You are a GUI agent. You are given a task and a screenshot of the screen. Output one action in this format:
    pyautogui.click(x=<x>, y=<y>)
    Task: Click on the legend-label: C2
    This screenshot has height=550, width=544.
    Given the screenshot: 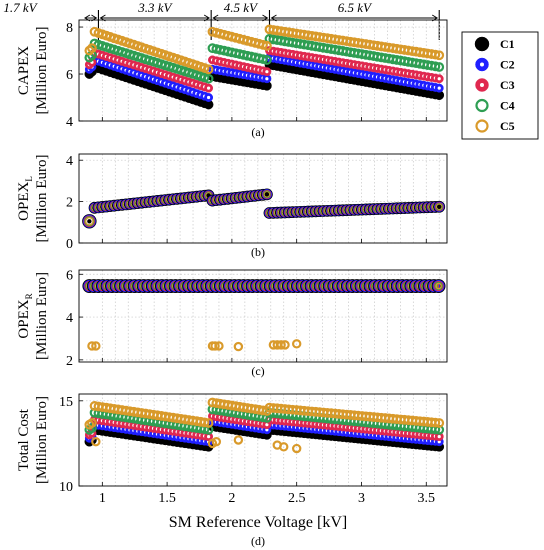 What is the action you would take?
    pyautogui.click(x=507, y=65)
    